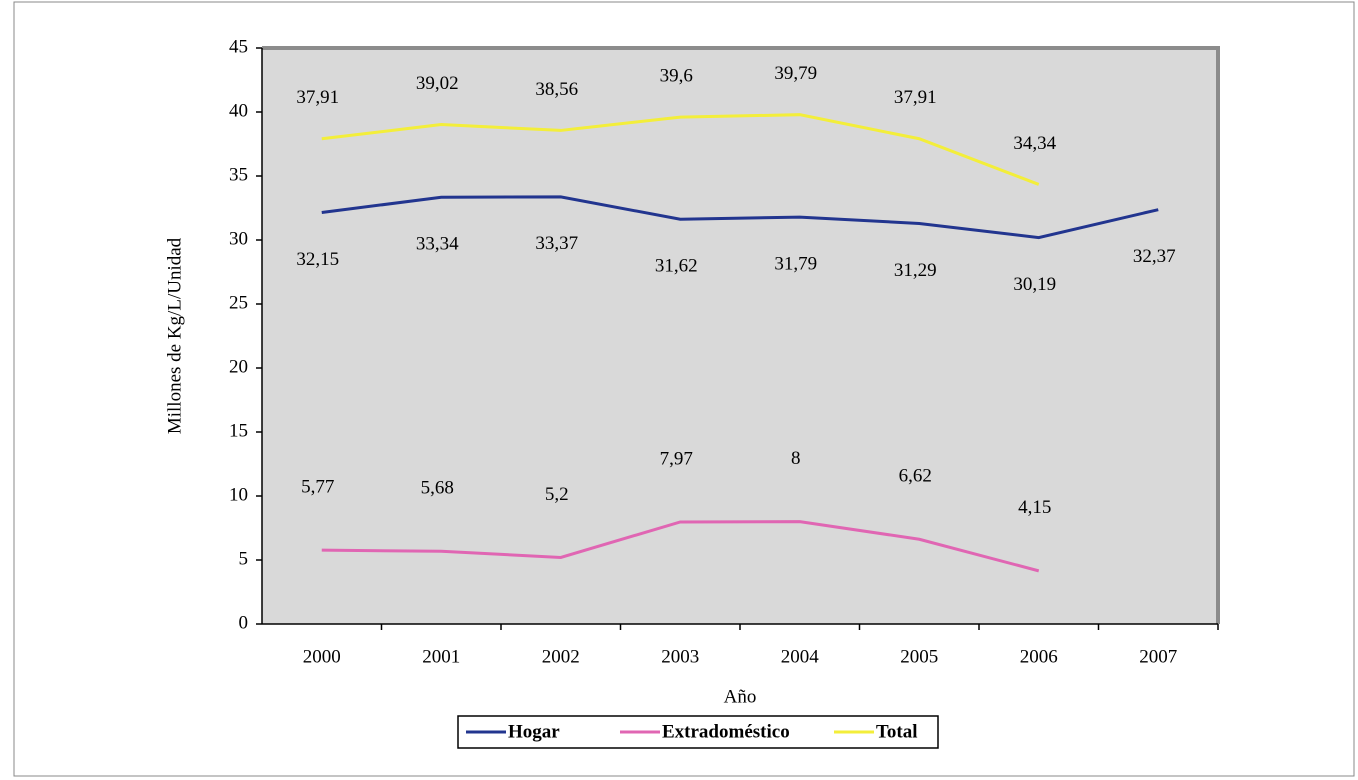  What do you see at coordinates (800, 656) in the screenshot?
I see `x-tick-label: 2004` at bounding box center [800, 656].